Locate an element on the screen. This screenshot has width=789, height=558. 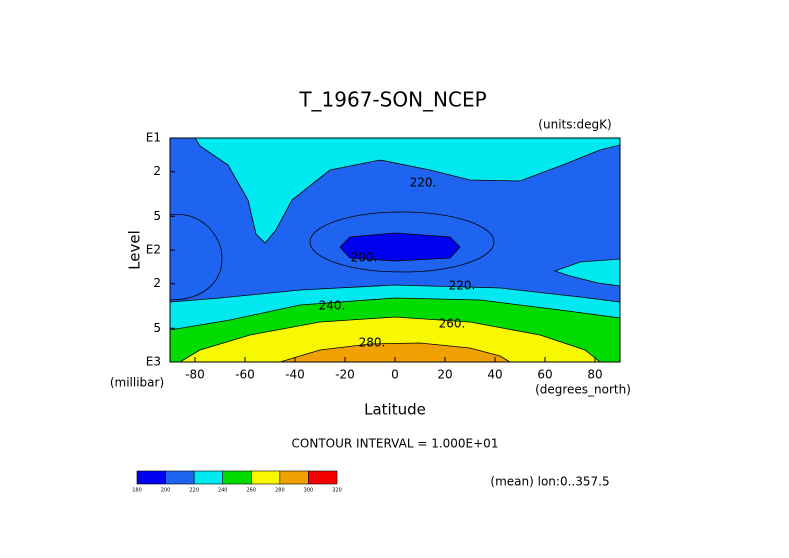
y-tick-label: E1 is located at coordinates (153, 138).